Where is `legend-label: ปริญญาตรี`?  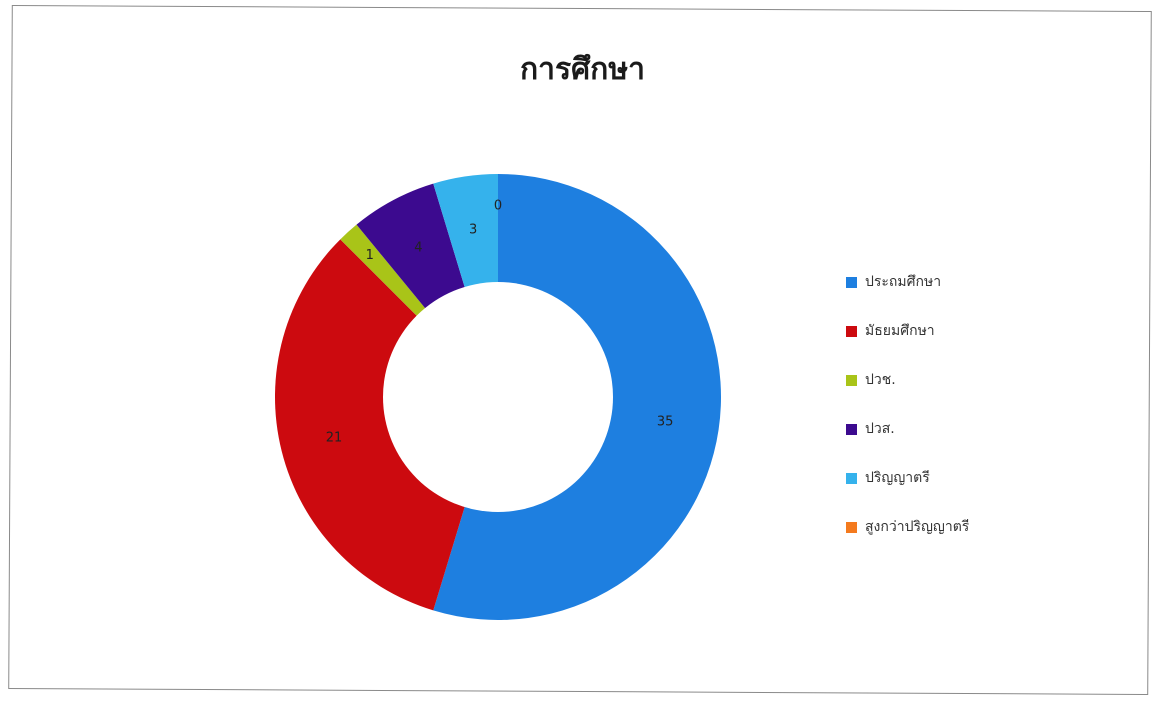 legend-label: ปริญญาตรี is located at coordinates (897, 478).